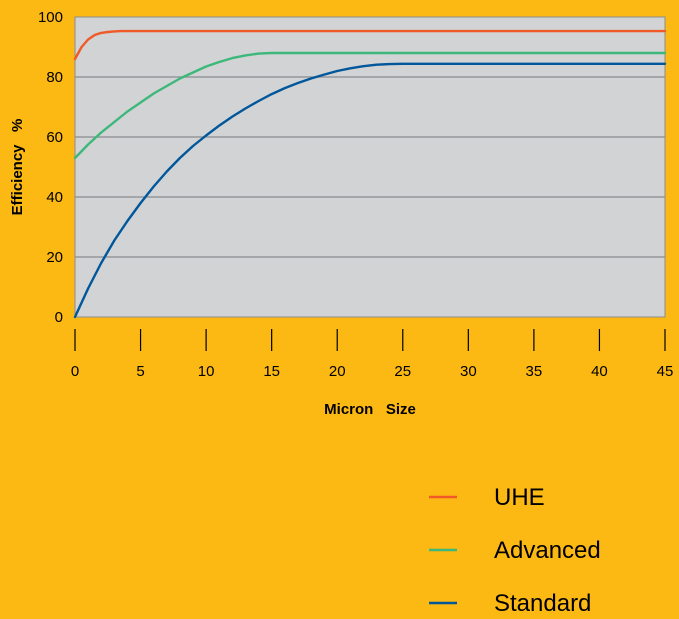 This screenshot has height=619, width=679. Describe the element at coordinates (50, 167) in the screenshot. I see `y-axis-ticks: 0 20 40 60 80 100` at that location.